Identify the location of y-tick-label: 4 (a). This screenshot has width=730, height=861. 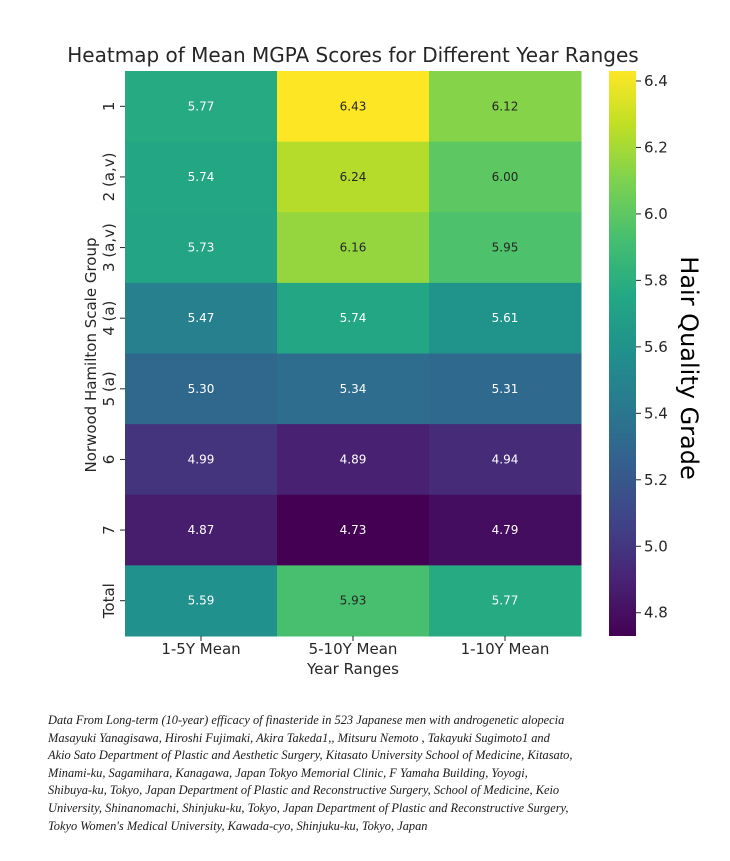
(109, 318).